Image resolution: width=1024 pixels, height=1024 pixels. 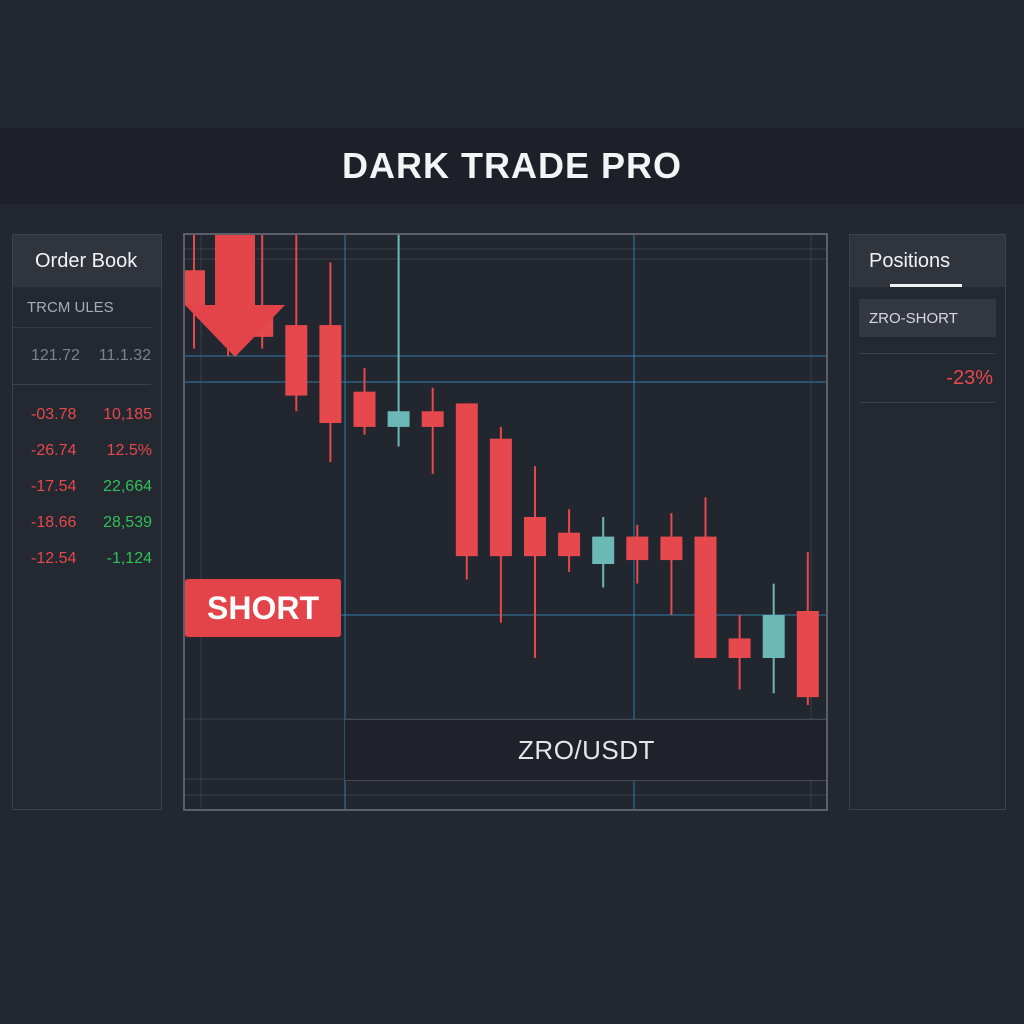 I want to click on order-book-row: -03.78 10,185, so click(x=87, y=415).